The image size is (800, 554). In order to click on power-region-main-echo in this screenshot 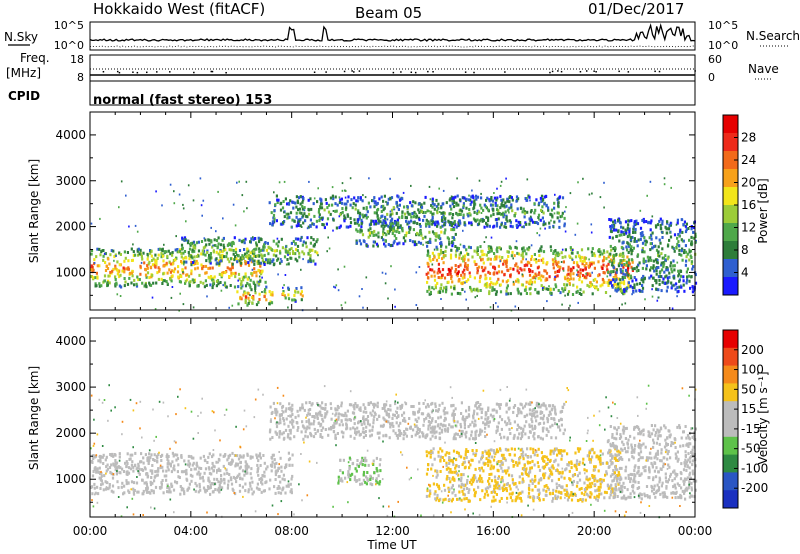, I will do `click(179, 268)`.